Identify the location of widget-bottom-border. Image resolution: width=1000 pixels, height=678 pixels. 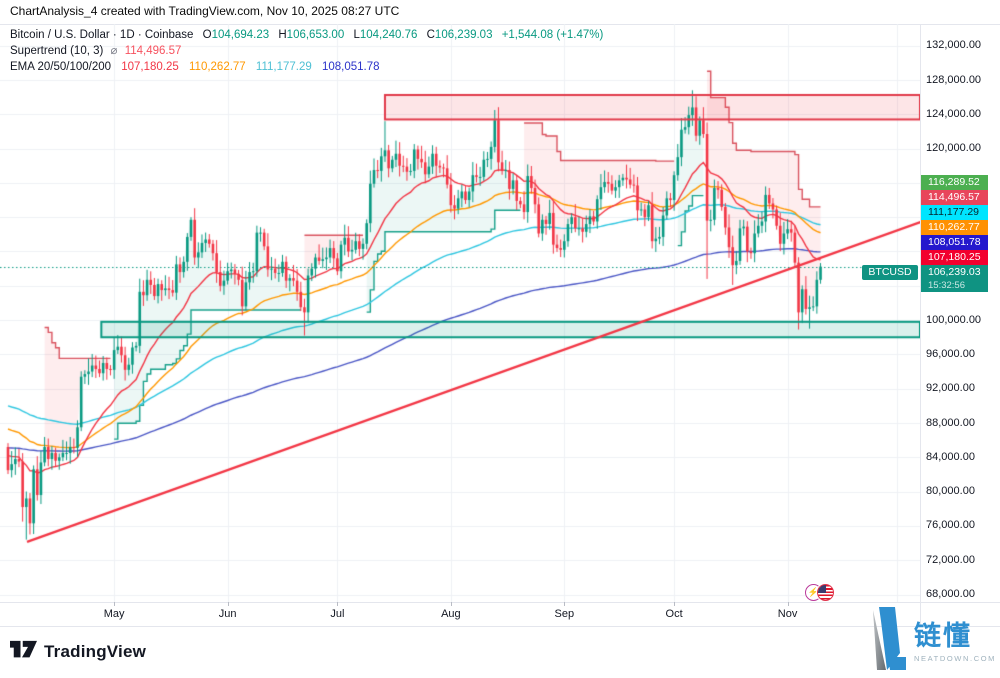
(500, 626).